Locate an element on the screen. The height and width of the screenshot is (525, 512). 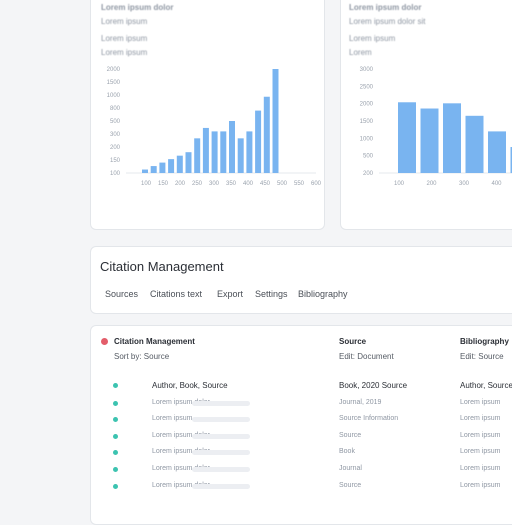
chart1-meta-3: Lorem ipsum is located at coordinates (124, 38).